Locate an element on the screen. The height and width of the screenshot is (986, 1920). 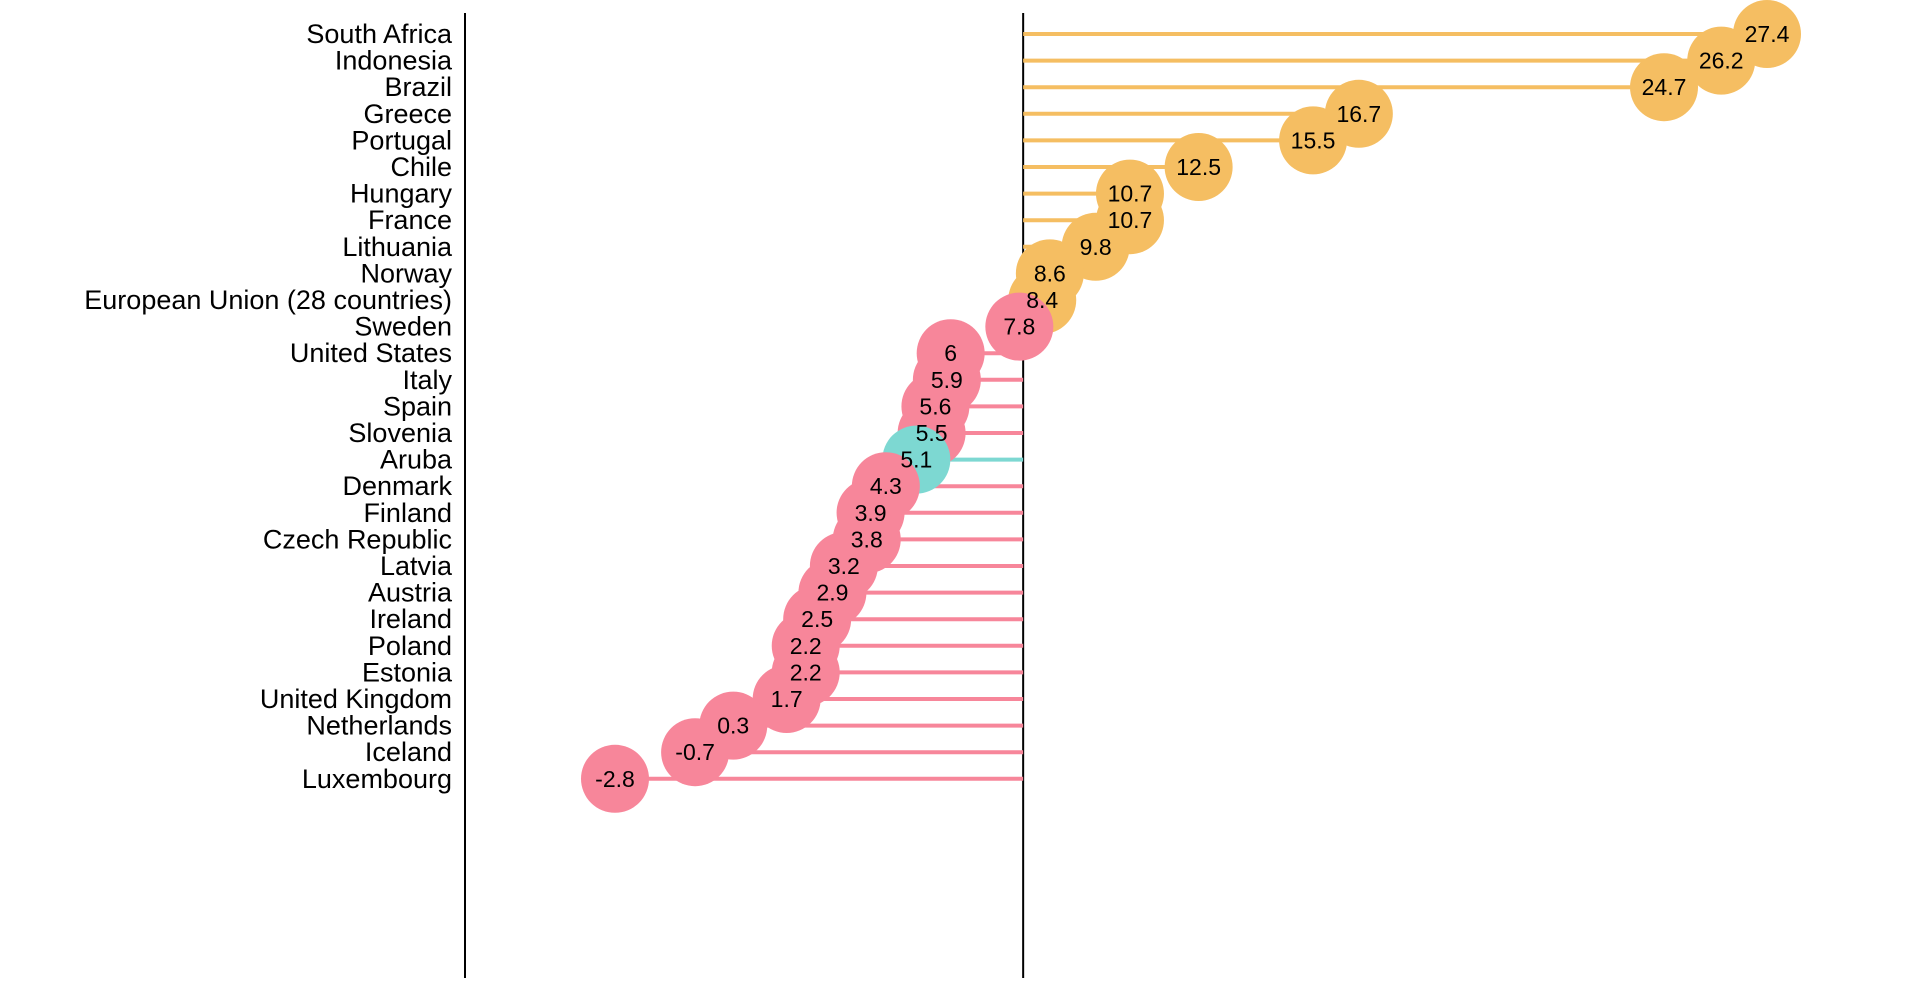
dot-sweden is located at coordinates (1019, 326).